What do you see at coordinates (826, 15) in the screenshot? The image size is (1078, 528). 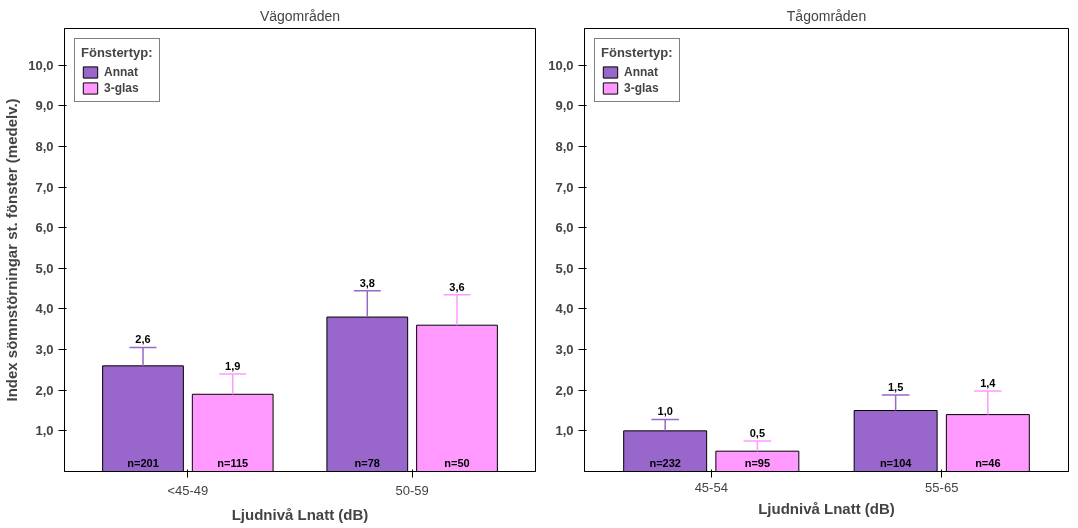 I see `chart-title: Tågområden` at bounding box center [826, 15].